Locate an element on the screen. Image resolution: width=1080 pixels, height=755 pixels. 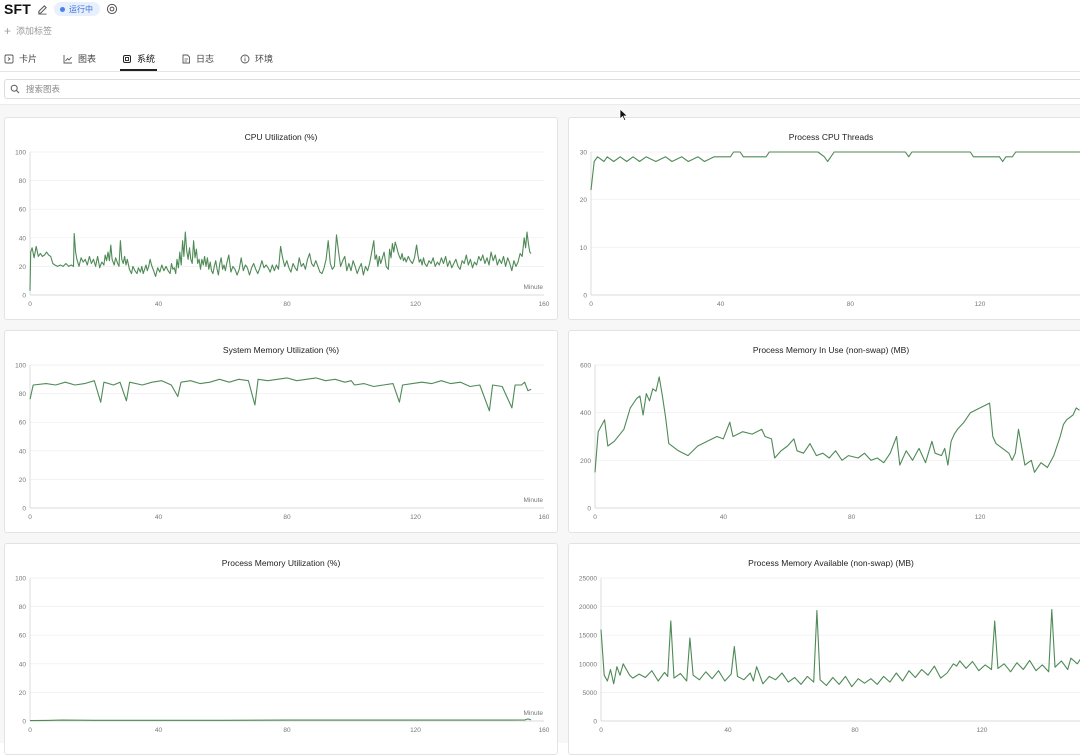
title-row: SFT 运行中 is located at coordinates (61, 9).